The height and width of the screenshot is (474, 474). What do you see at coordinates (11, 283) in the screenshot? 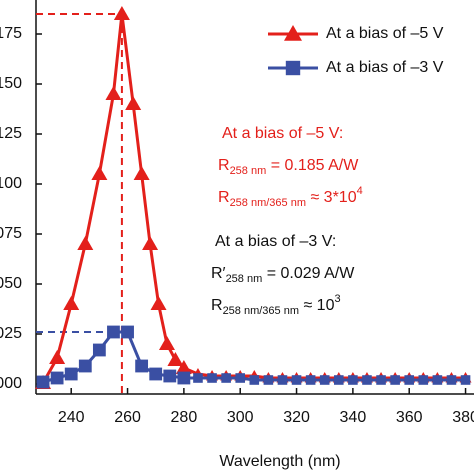
I see `y-tick-label: 0.050` at bounding box center [11, 283].